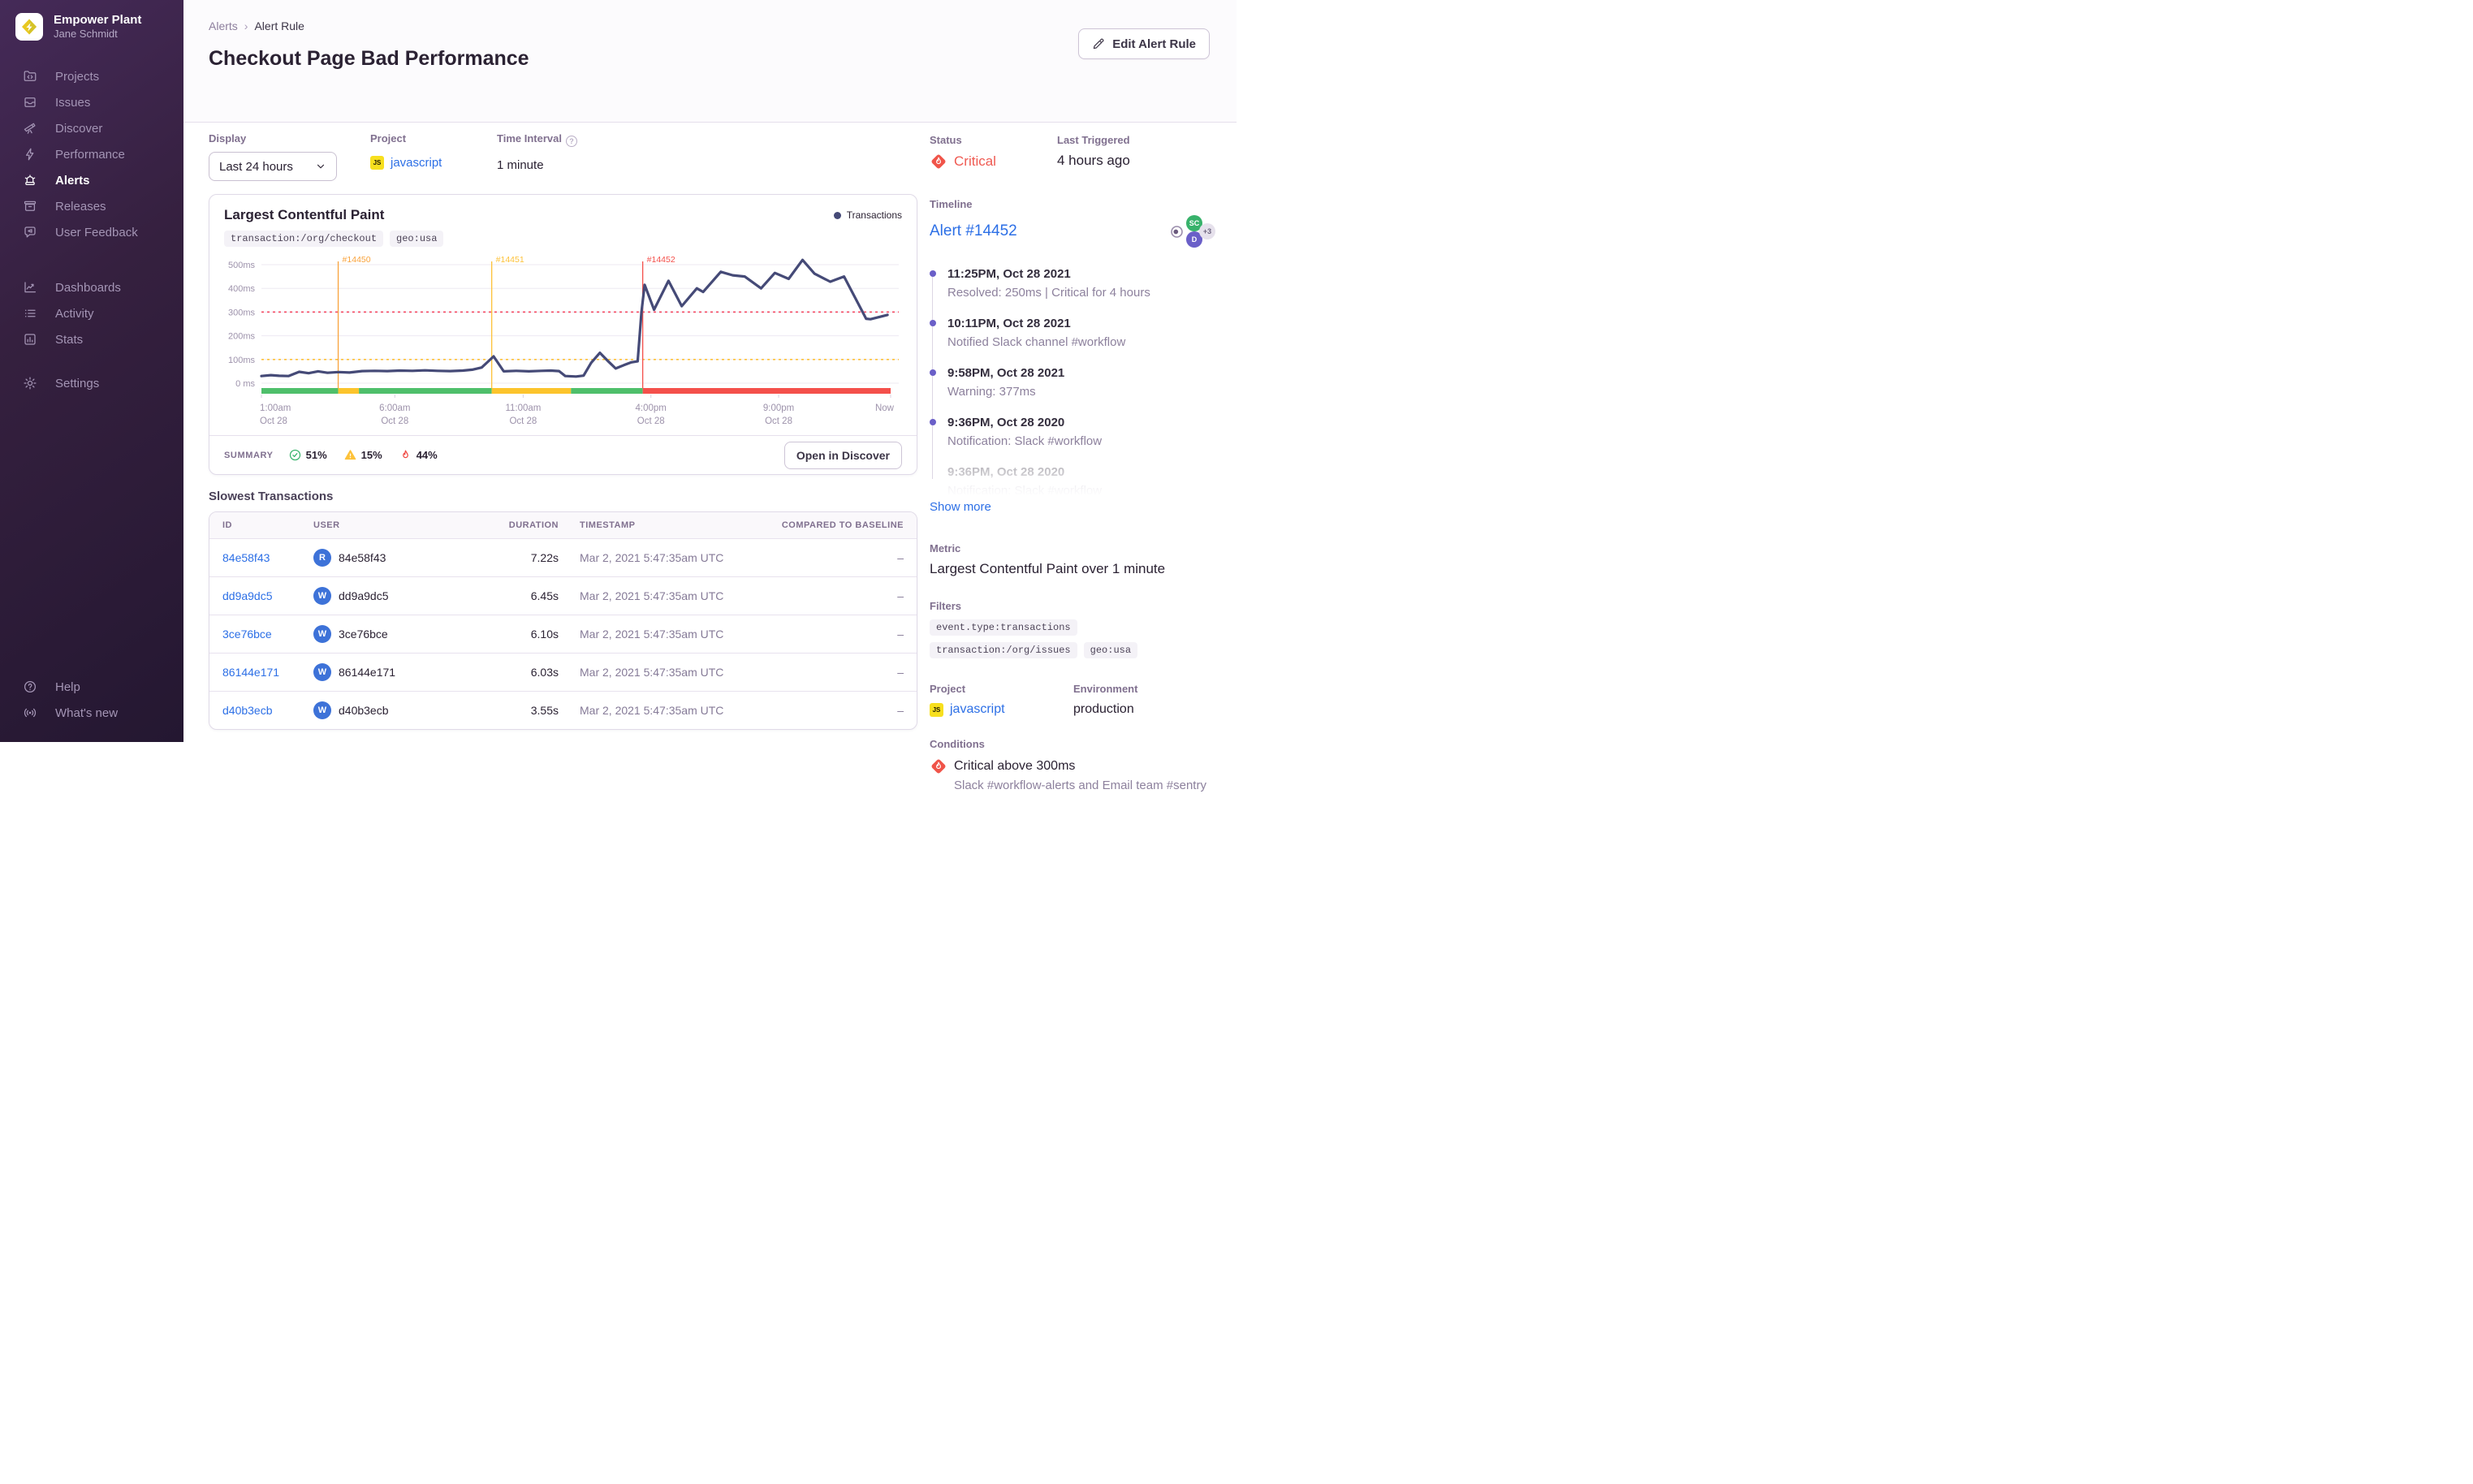 The height and width of the screenshot is (1484, 2473). Describe the element at coordinates (322, 634) in the screenshot. I see `user-avatar: W` at that location.